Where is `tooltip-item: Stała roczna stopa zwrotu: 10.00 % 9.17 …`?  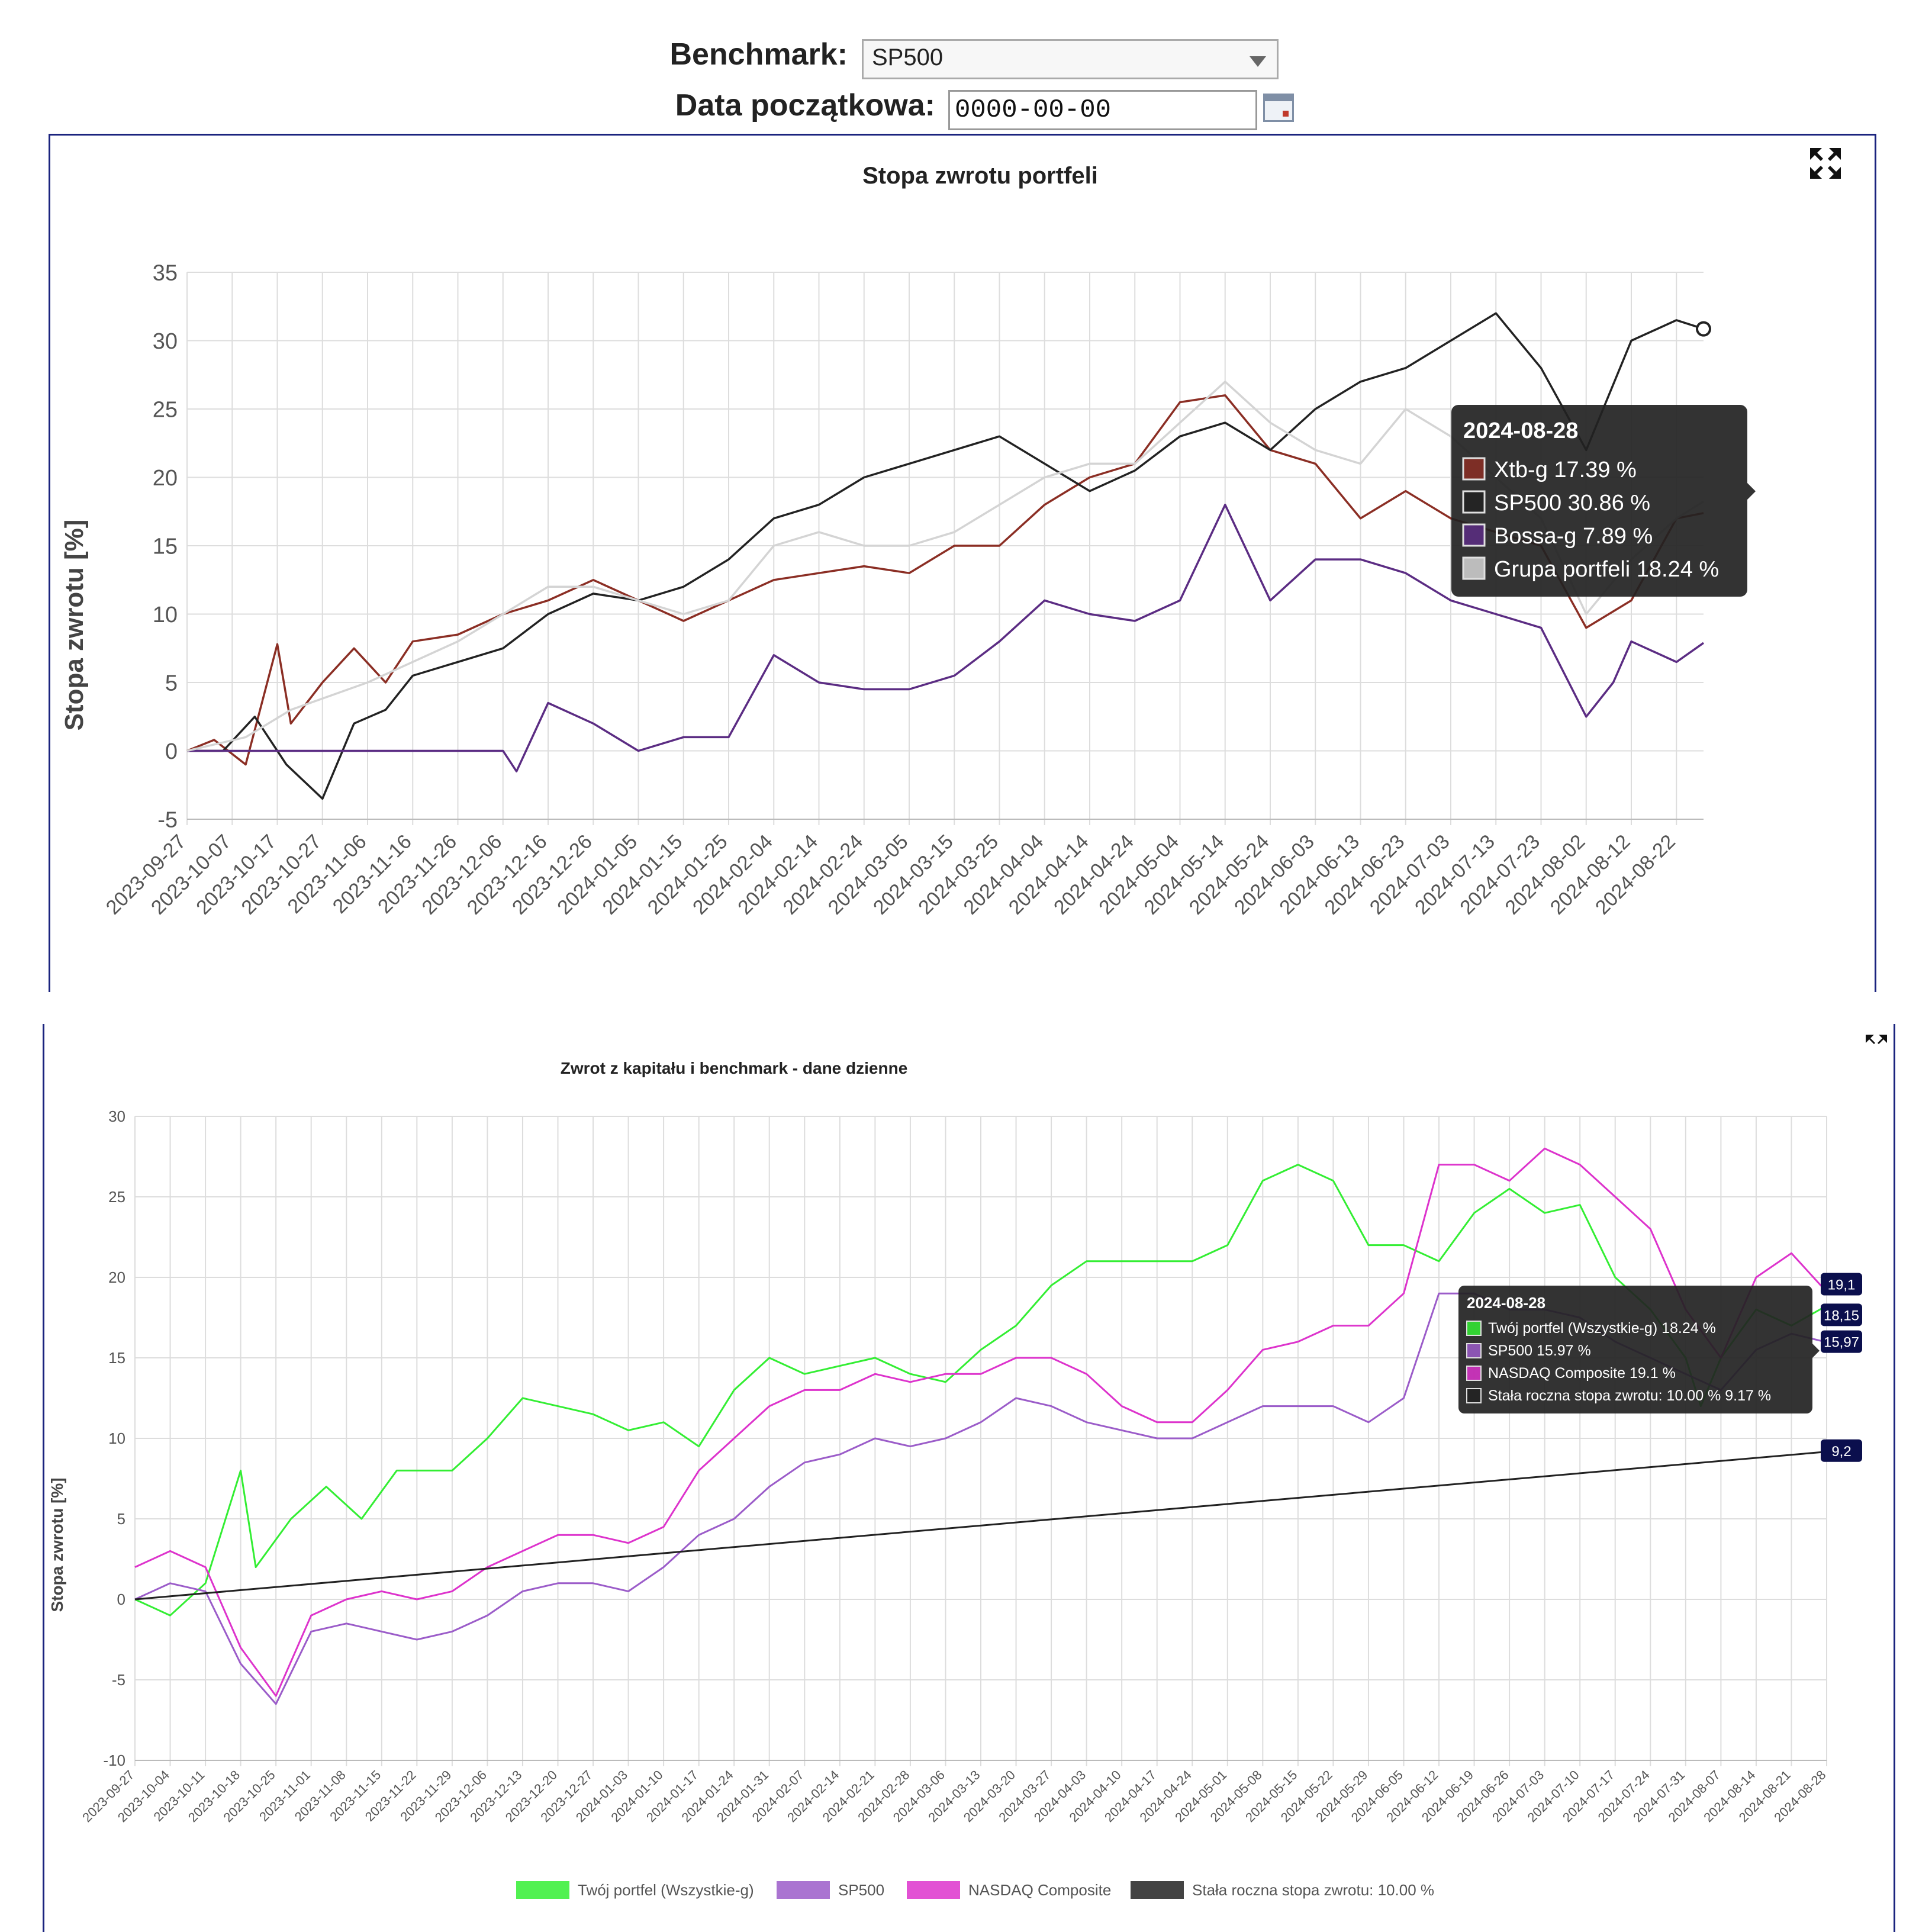 tooltip-item: Stała roczna stopa zwrotu: 10.00 % 9.17 … is located at coordinates (1629, 1396).